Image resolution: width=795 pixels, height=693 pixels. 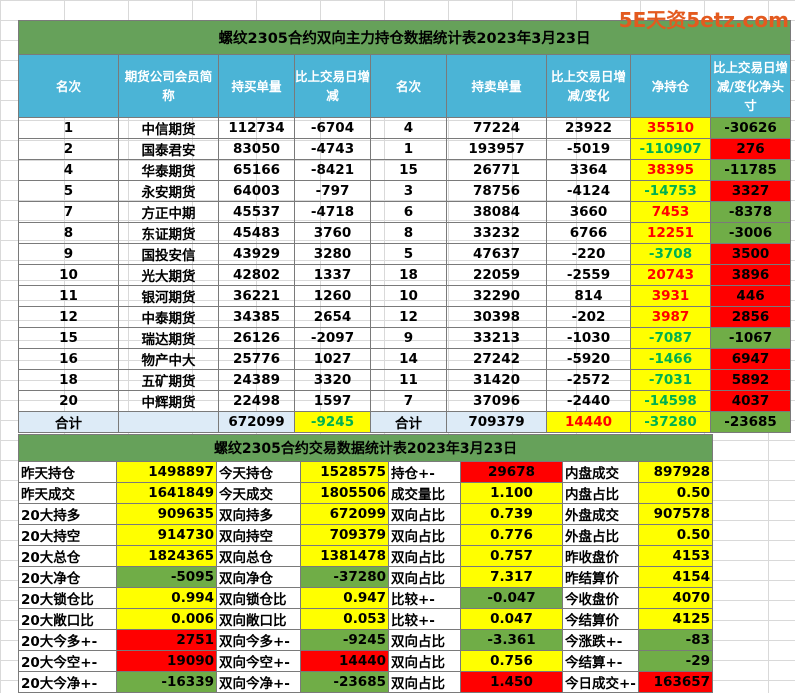 I want to click on table-cell: 国泰君安, so click(x=168, y=149).